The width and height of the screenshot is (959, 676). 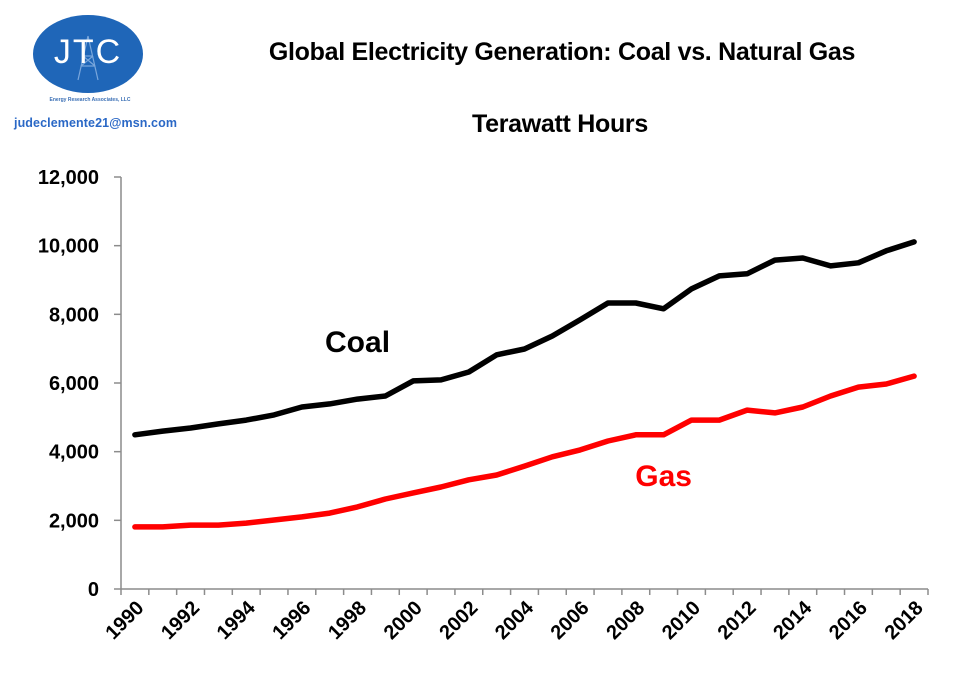 What do you see at coordinates (663, 476) in the screenshot?
I see `series-label-gas: Gas` at bounding box center [663, 476].